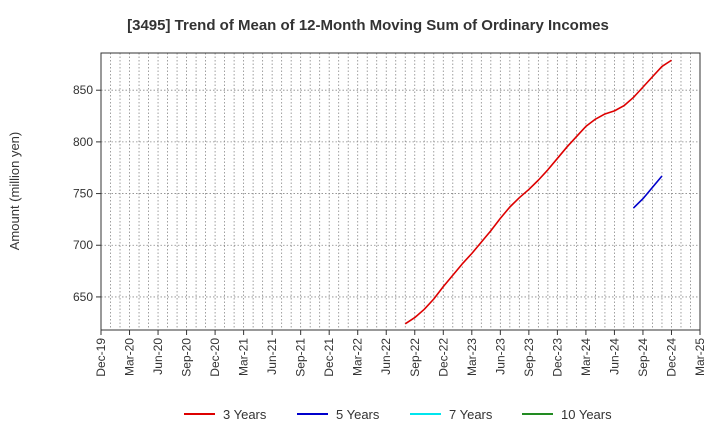  I want to click on y-tick-labels: 650 700 750 800 850, so click(87, 193).